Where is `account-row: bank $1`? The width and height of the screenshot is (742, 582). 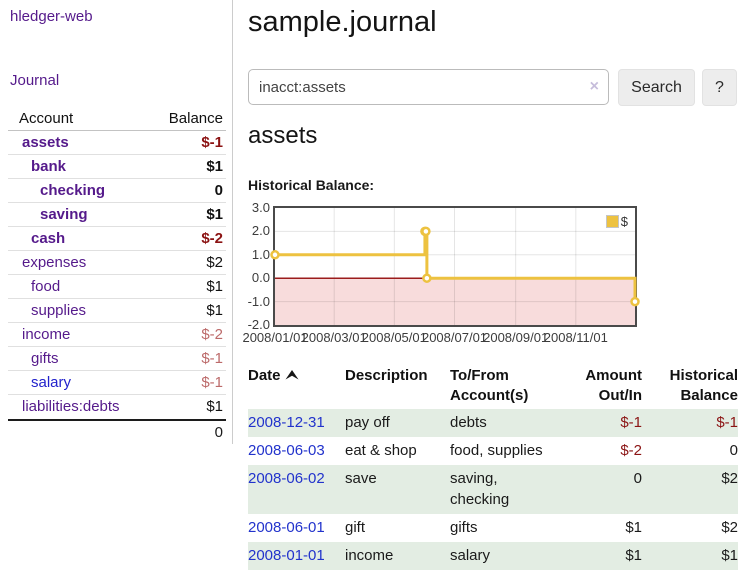
account-row: bank $1 is located at coordinates (117, 167).